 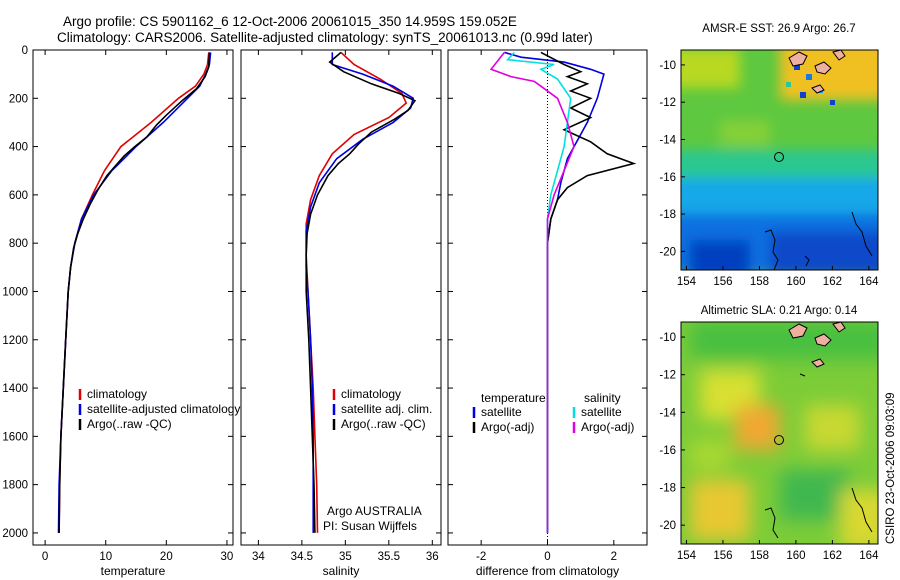 I want to click on temperature-legend-label: satellite-adjusted climatology, so click(x=163, y=409).